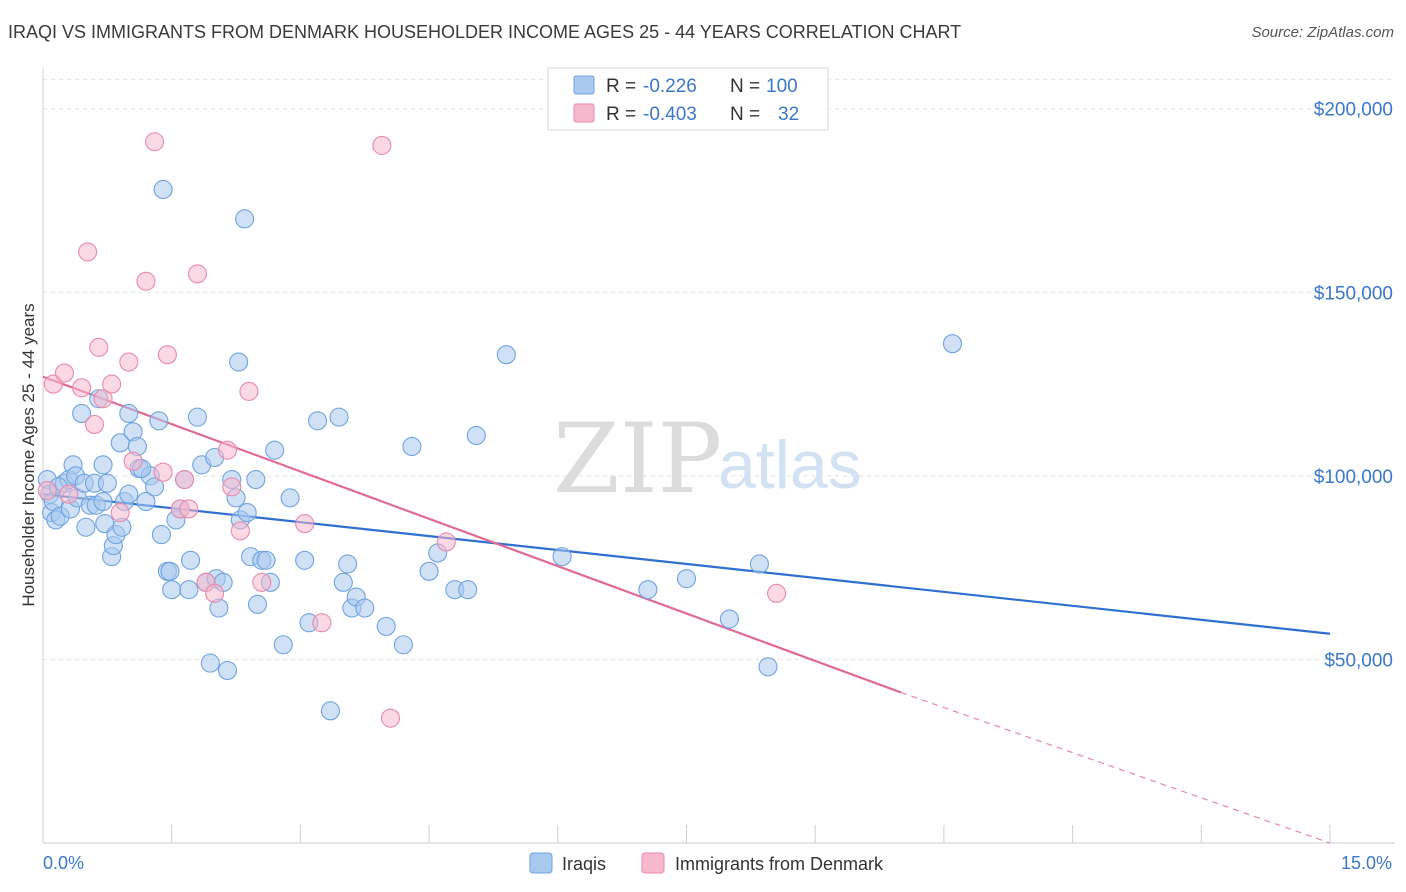  Describe the element at coordinates (790, 465) in the screenshot. I see `watermark-atlas: atlas` at that location.